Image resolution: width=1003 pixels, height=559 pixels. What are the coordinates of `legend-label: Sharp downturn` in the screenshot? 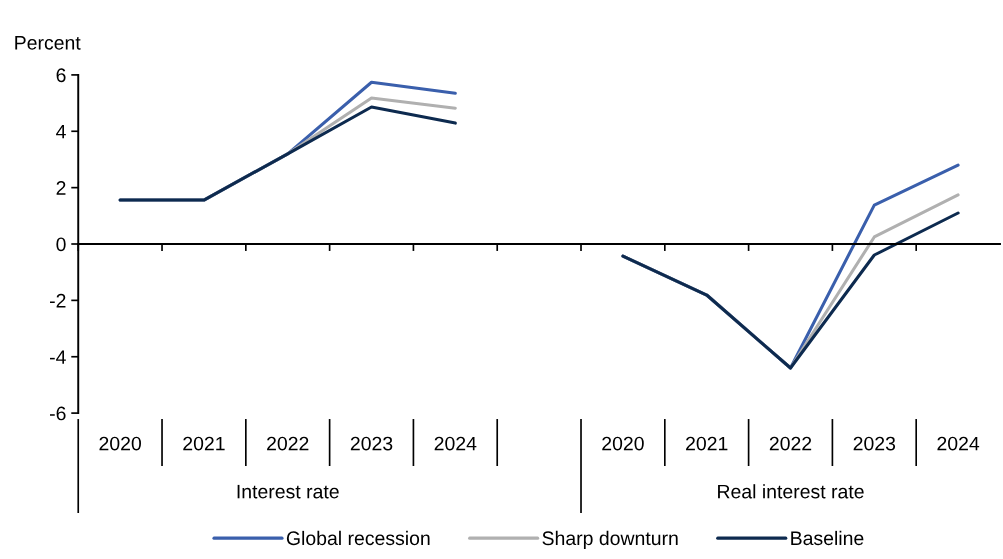 It's located at (610, 539).